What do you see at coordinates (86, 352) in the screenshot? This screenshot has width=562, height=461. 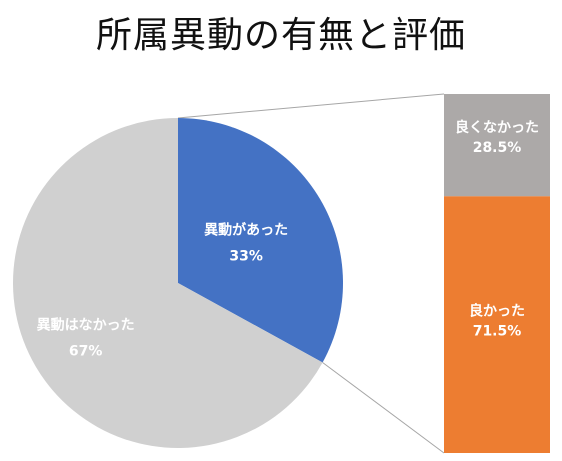 I see `pie-value-label-1: 67%` at bounding box center [86, 352].